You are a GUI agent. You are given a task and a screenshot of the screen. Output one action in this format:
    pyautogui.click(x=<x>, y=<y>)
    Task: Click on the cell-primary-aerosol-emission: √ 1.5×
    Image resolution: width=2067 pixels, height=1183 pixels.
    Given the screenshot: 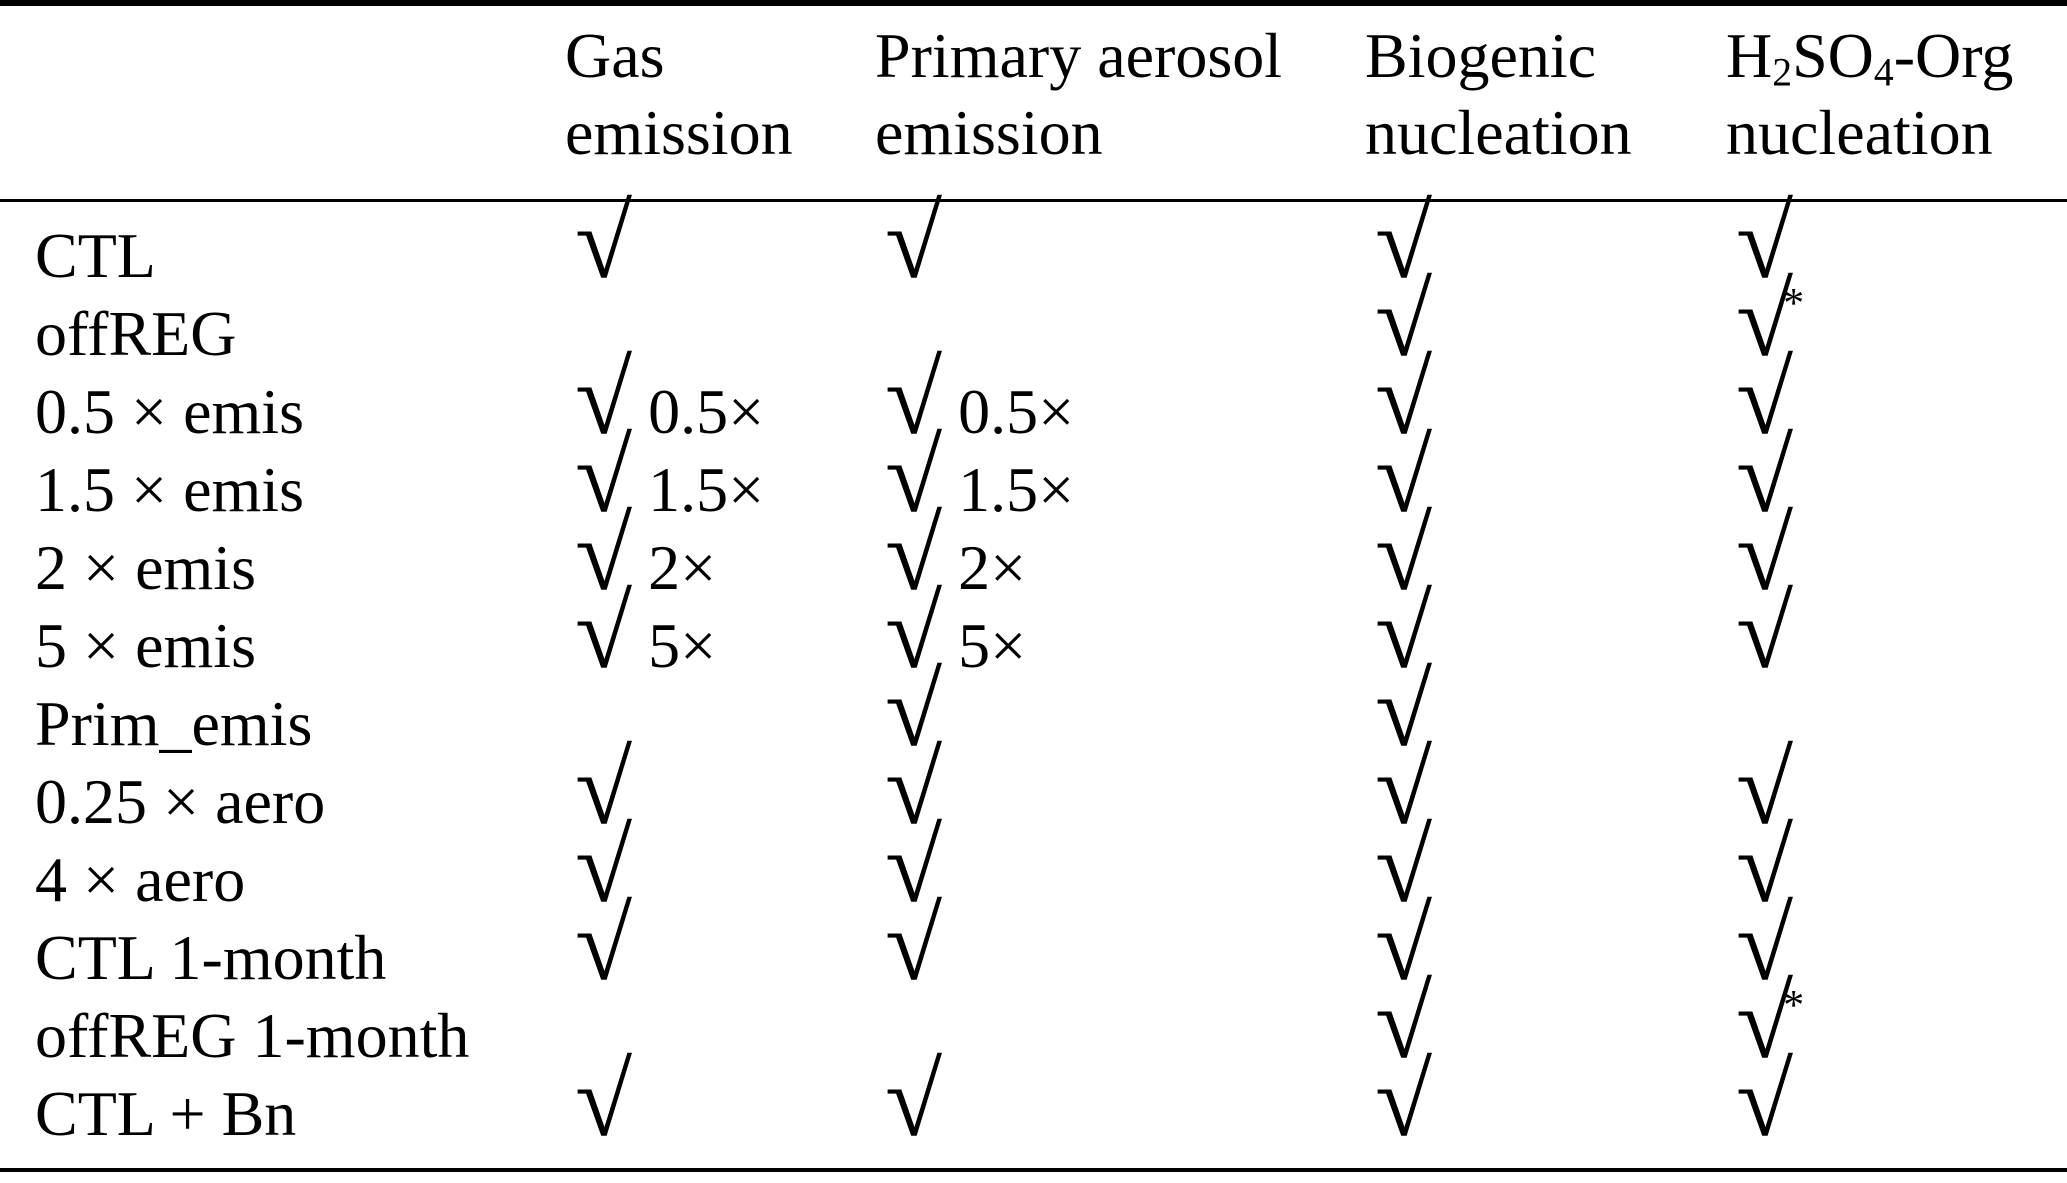 What is the action you would take?
    pyautogui.click(x=1120, y=477)
    